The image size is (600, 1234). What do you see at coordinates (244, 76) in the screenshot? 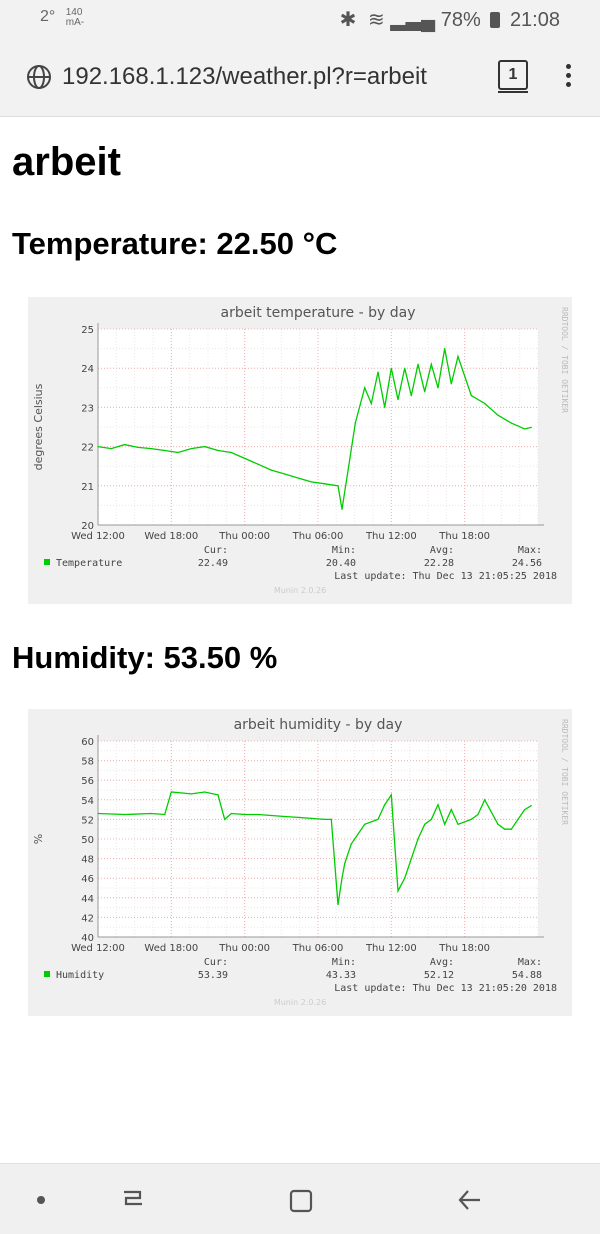
I see `address-bar: 192.168.1.123/weather.pl?r=arbeit` at bounding box center [244, 76].